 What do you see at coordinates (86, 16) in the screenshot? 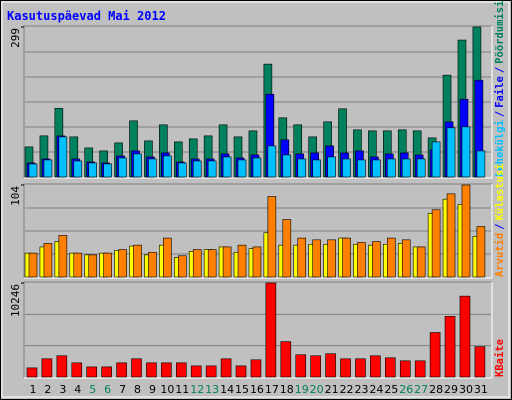
I see `chart-title: Kasutuspäevad Mai 2012` at bounding box center [86, 16].